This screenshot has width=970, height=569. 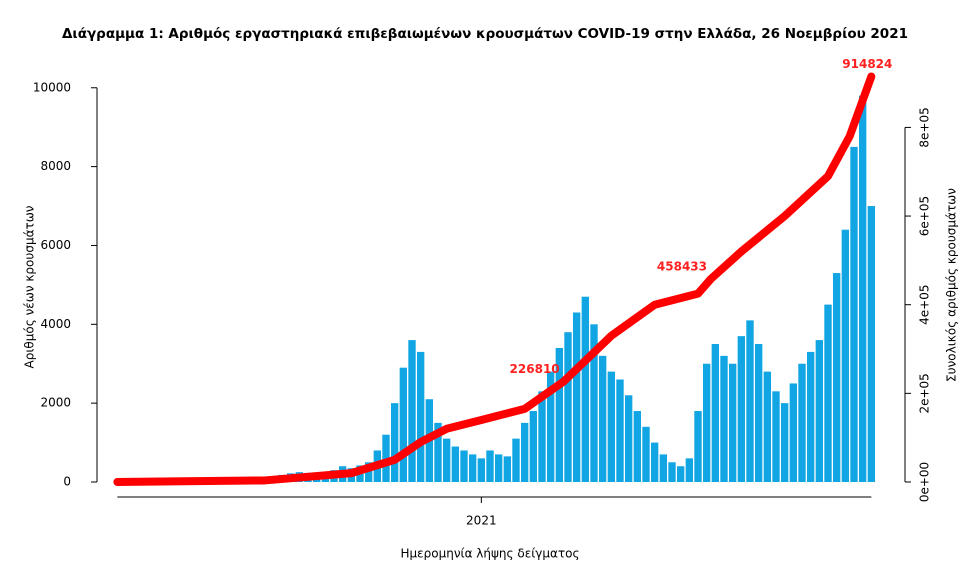 I want to click on y2-tick-label: 0e+00, so click(x=925, y=482).